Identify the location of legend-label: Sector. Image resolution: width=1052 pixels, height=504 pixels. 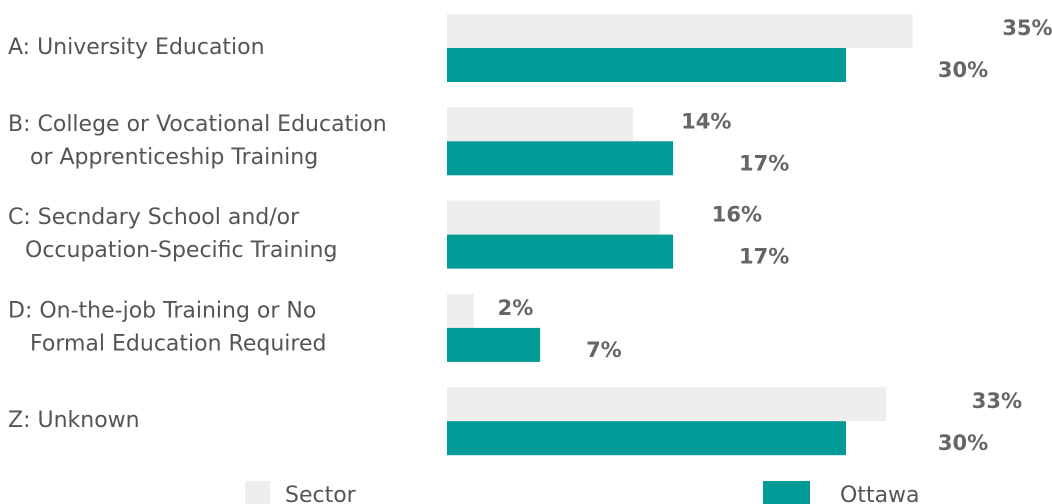
(321, 493).